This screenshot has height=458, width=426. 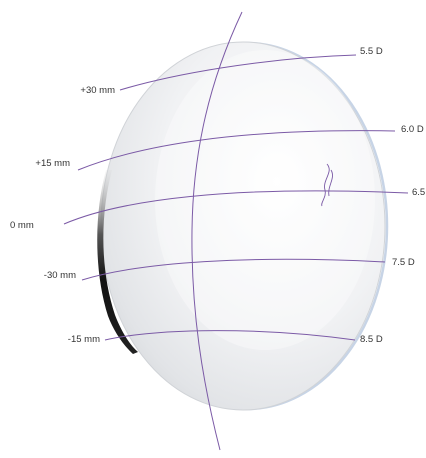 What do you see at coordinates (371, 339) in the screenshot?
I see `right-label-8-5d: 8.5 D` at bounding box center [371, 339].